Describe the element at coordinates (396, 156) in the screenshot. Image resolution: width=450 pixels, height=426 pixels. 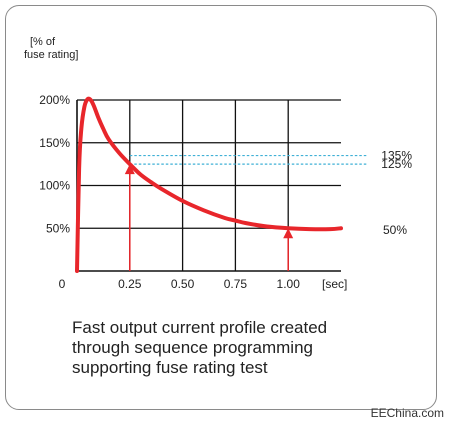
I see `reference-label-0: 135%` at that location.